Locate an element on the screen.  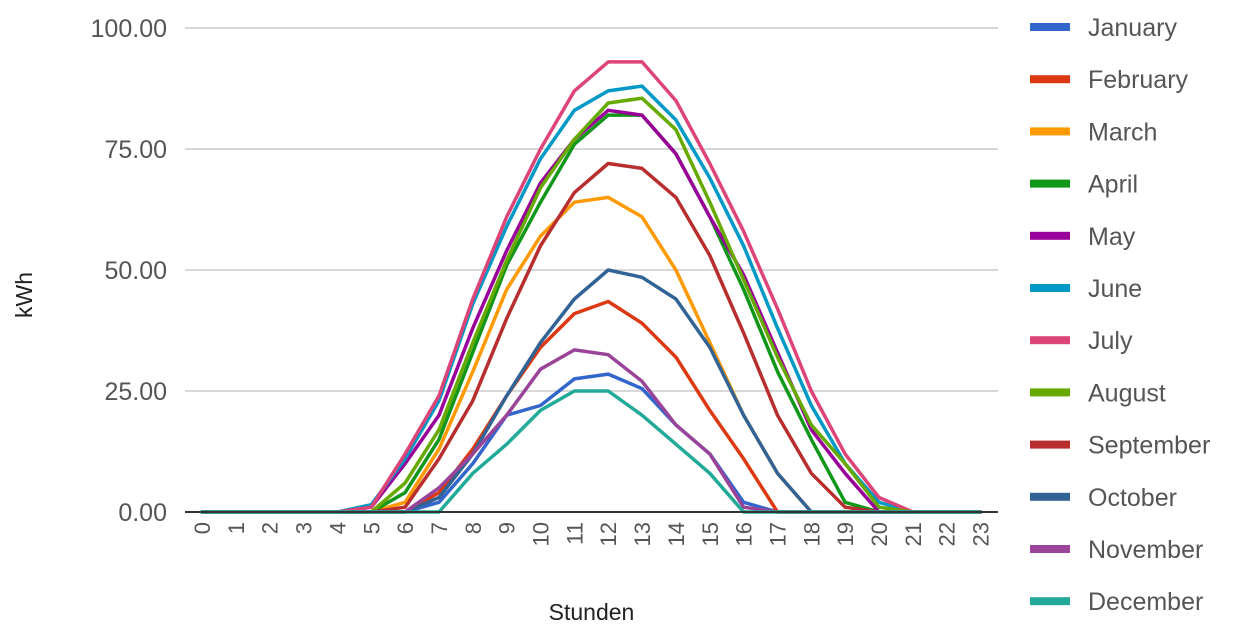
legend-swatch-september is located at coordinates (1050, 444).